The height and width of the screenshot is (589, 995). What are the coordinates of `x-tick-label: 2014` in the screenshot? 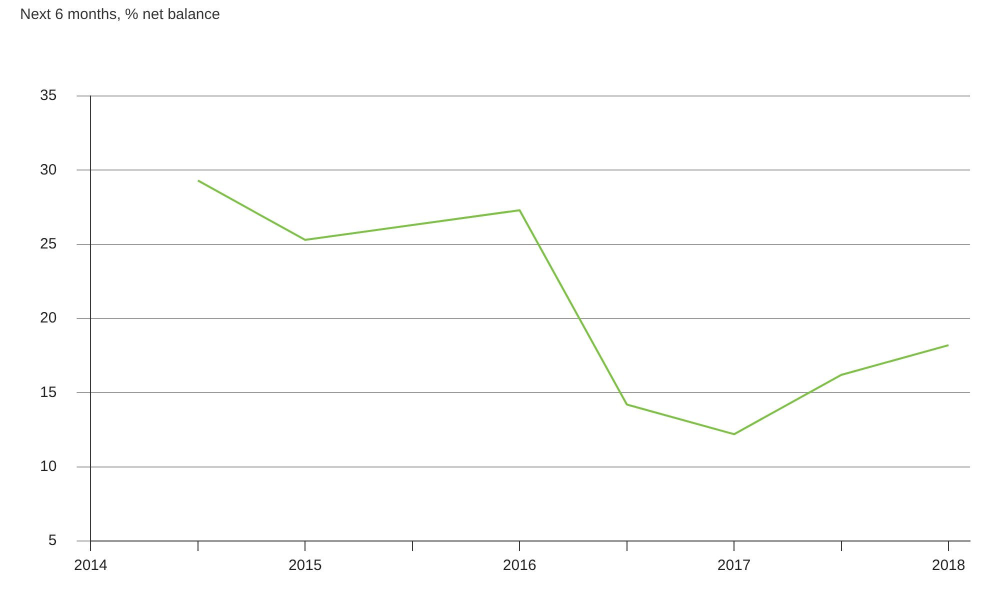 It's located at (91, 565).